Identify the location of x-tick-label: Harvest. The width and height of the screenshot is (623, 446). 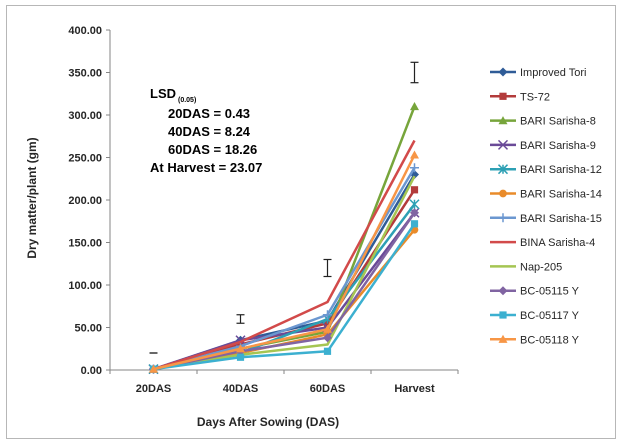
(414, 389).